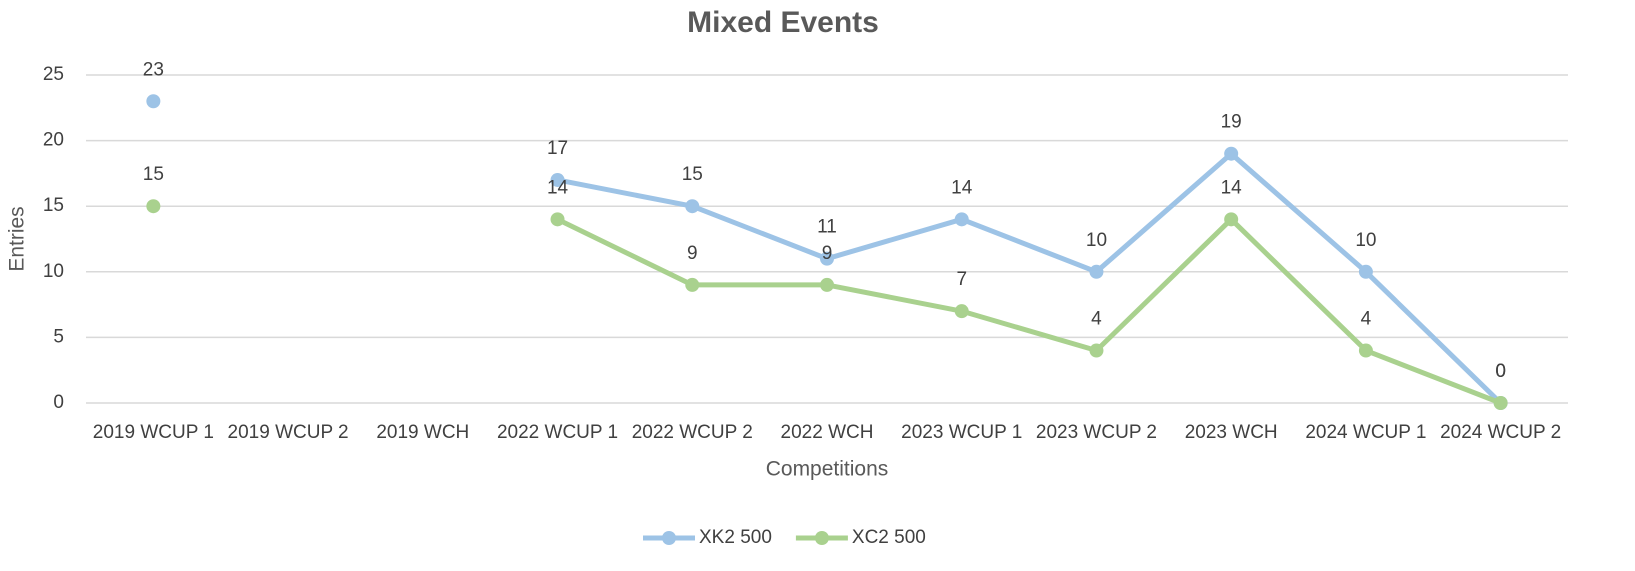  I want to click on x-tick-label: 2024 WCUP 1, so click(1365, 432).